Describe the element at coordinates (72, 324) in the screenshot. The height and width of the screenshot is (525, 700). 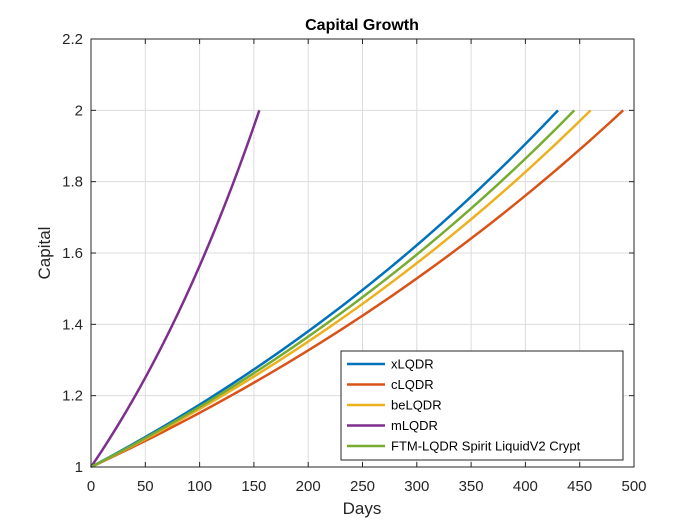
I see `y-tick-label: 1.4` at that location.